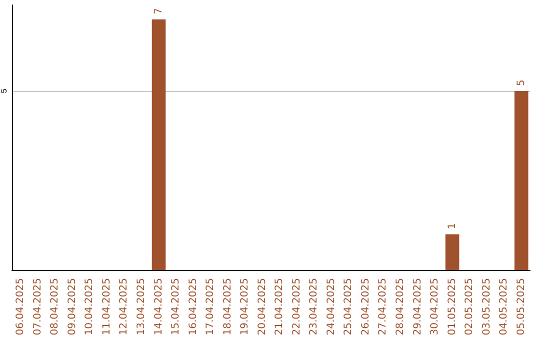 Image resolution: width=540 pixels, height=340 pixels. I want to click on x-tick-label: 01.05.2025, so click(452, 307).